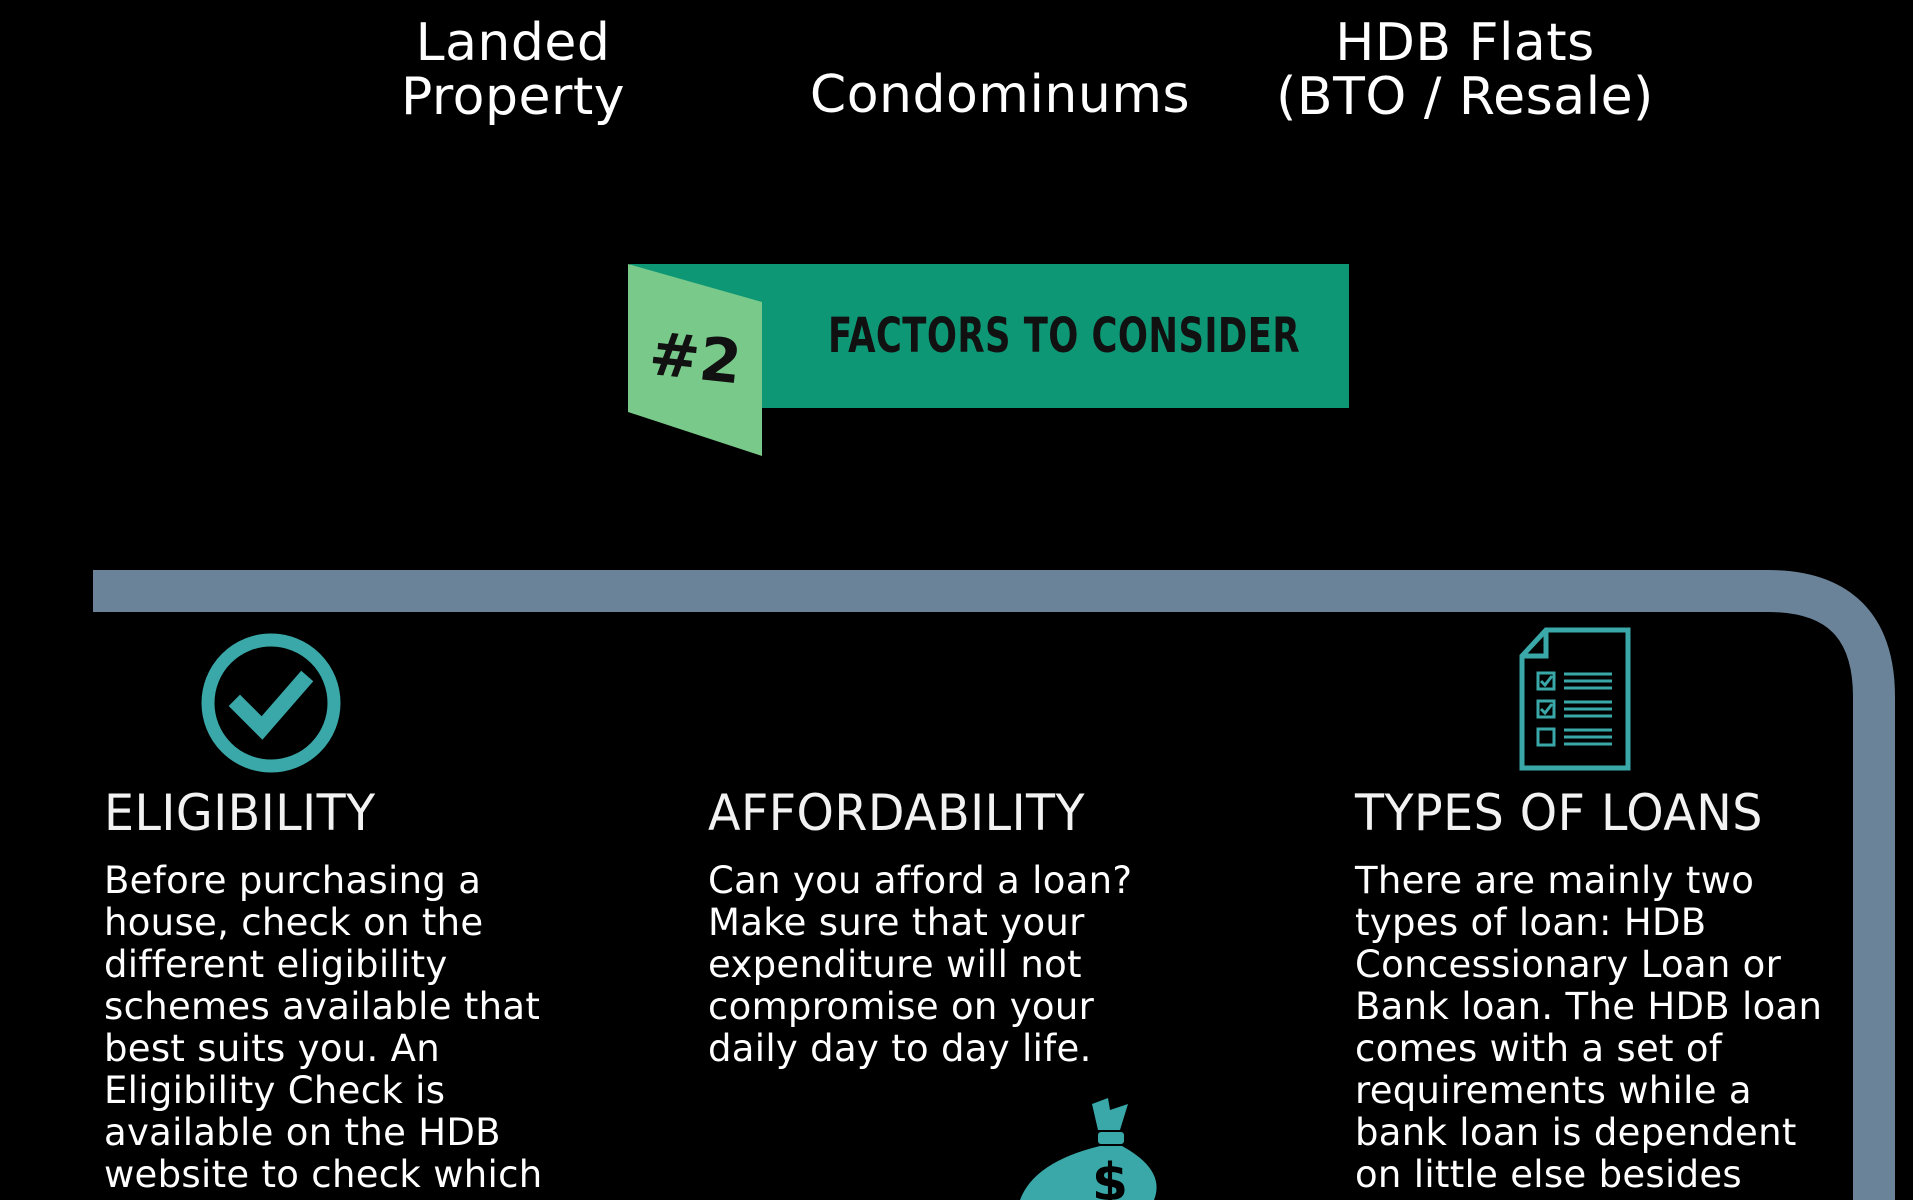  What do you see at coordinates (1465, 97) in the screenshot?
I see `property-type-line: (BTO / Resale)` at bounding box center [1465, 97].